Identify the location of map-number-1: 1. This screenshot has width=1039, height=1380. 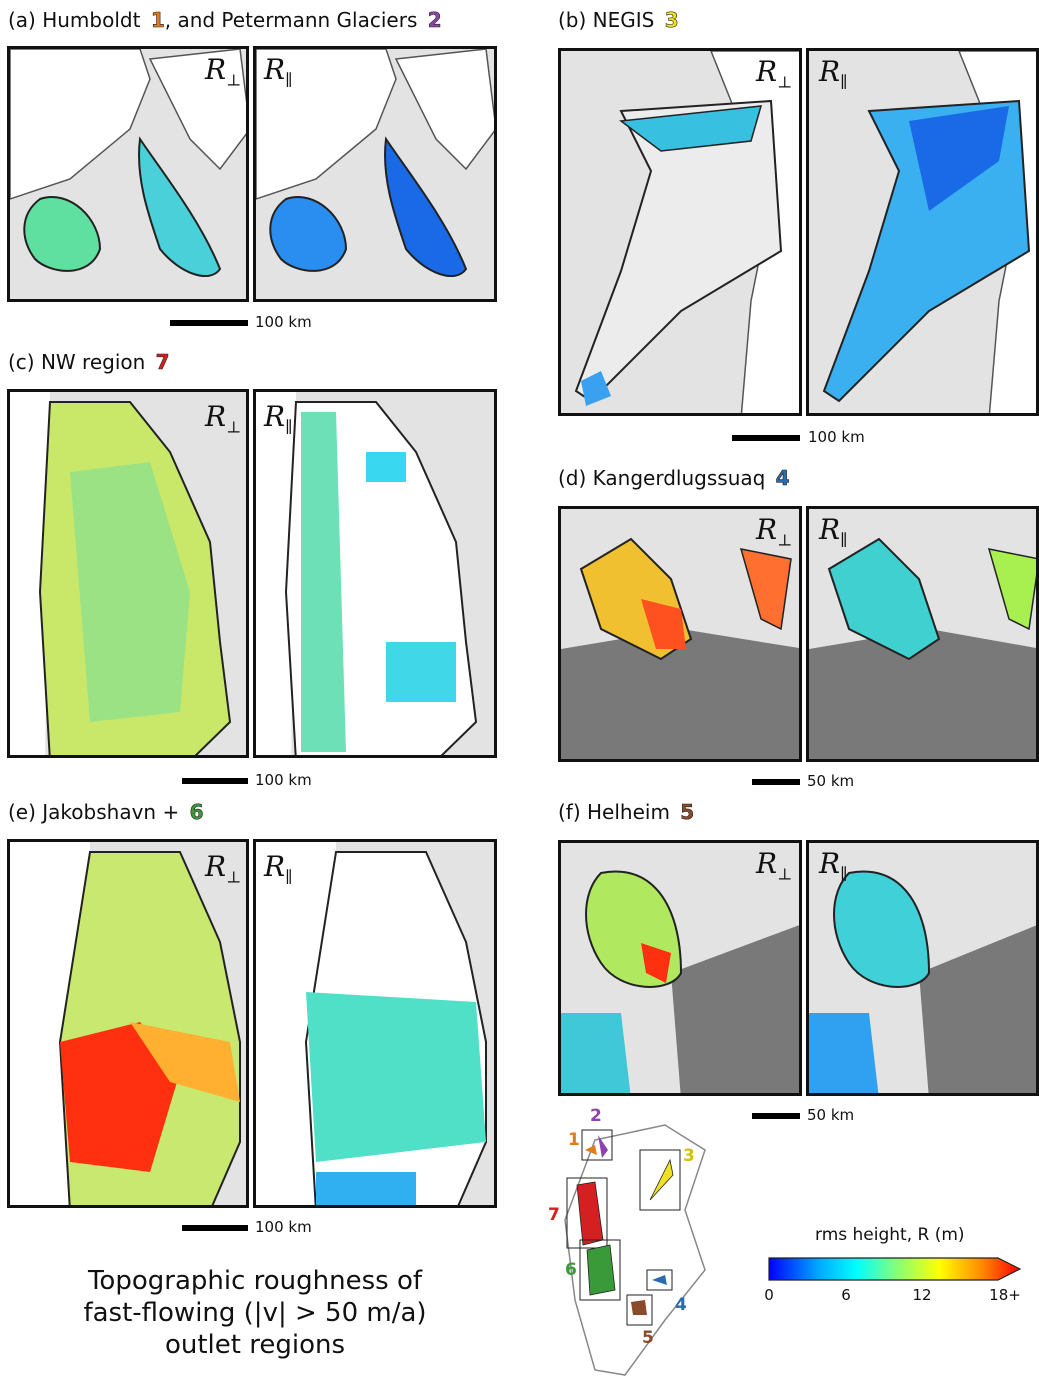
(574, 1140).